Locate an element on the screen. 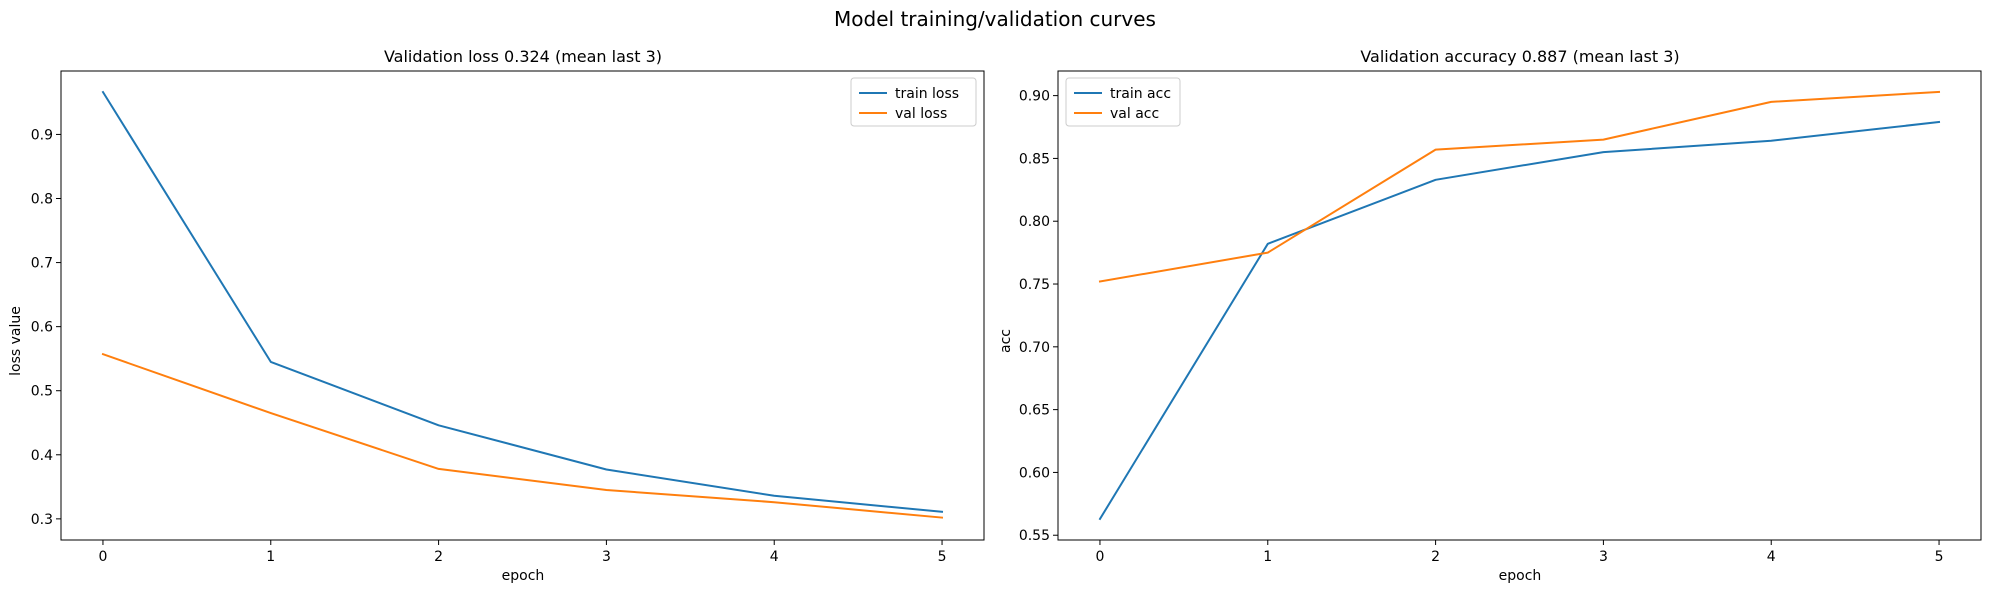 The height and width of the screenshot is (592, 1990). accuracy-ytick-label: 0.75 is located at coordinates (1034, 285).